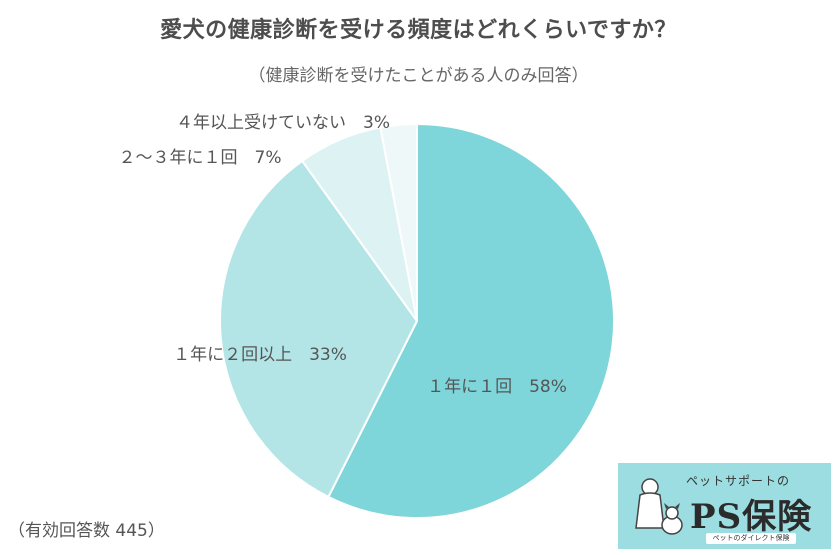  I want to click on chart-title: 愛犬の健康診断を受ける頻度はどれくらいですか？, so click(418, 30).